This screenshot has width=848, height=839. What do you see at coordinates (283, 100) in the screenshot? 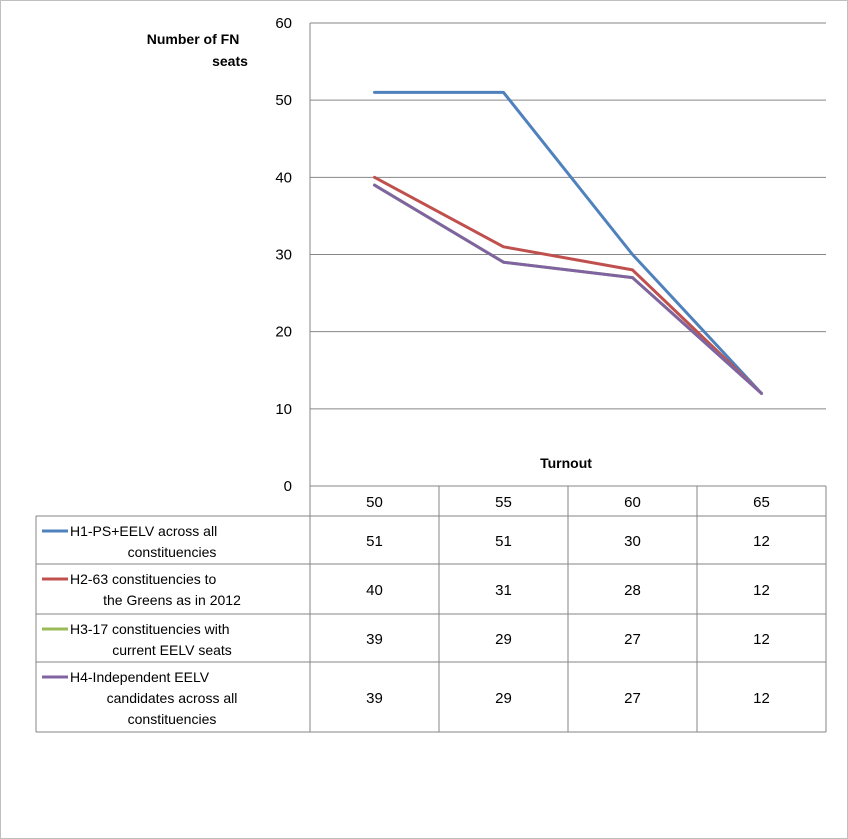
I see `y-tick-label: 50` at bounding box center [283, 100].